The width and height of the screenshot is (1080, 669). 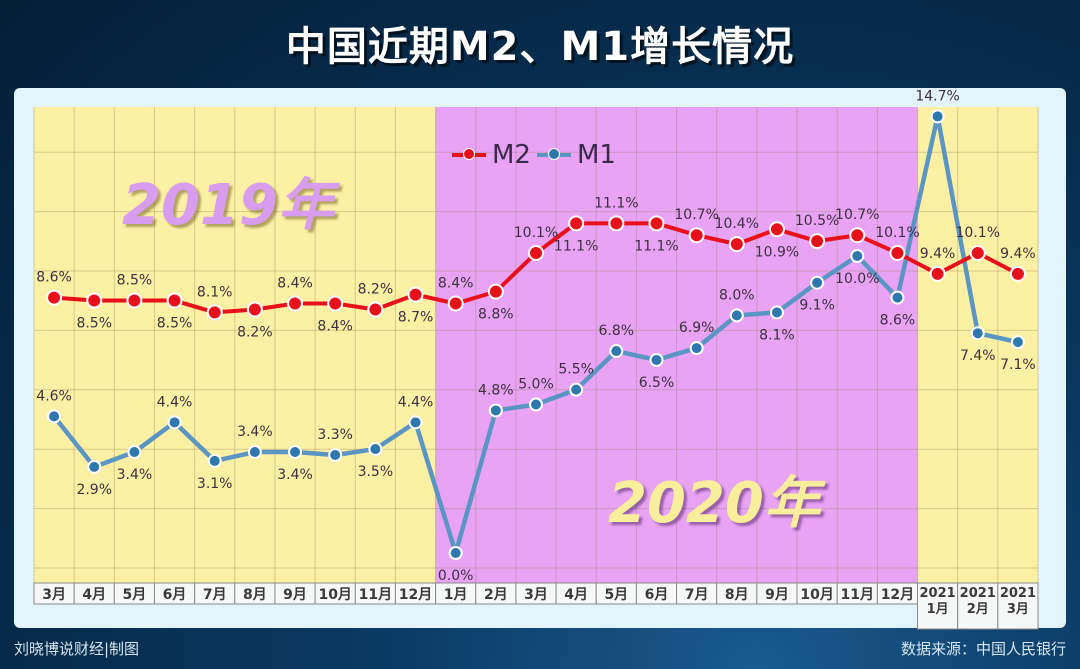 What do you see at coordinates (737, 295) in the screenshot?
I see `data-label: 8.0%` at bounding box center [737, 295].